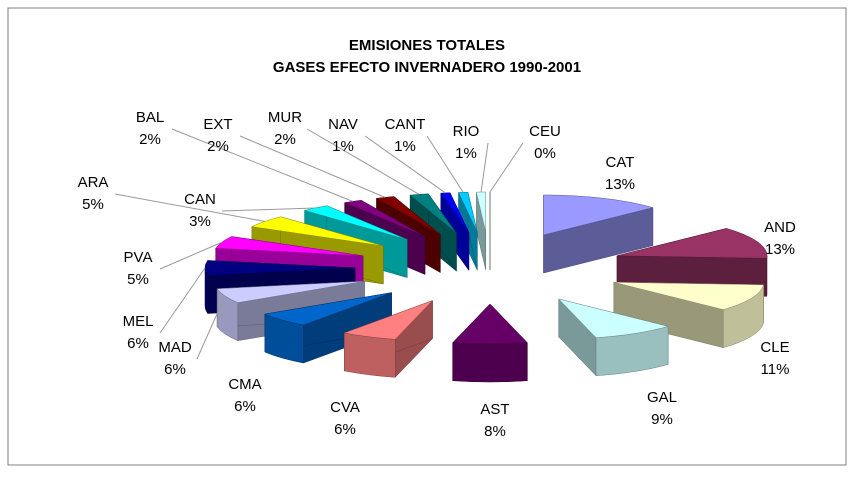  I want to click on slice-label: RIO, so click(466, 131).